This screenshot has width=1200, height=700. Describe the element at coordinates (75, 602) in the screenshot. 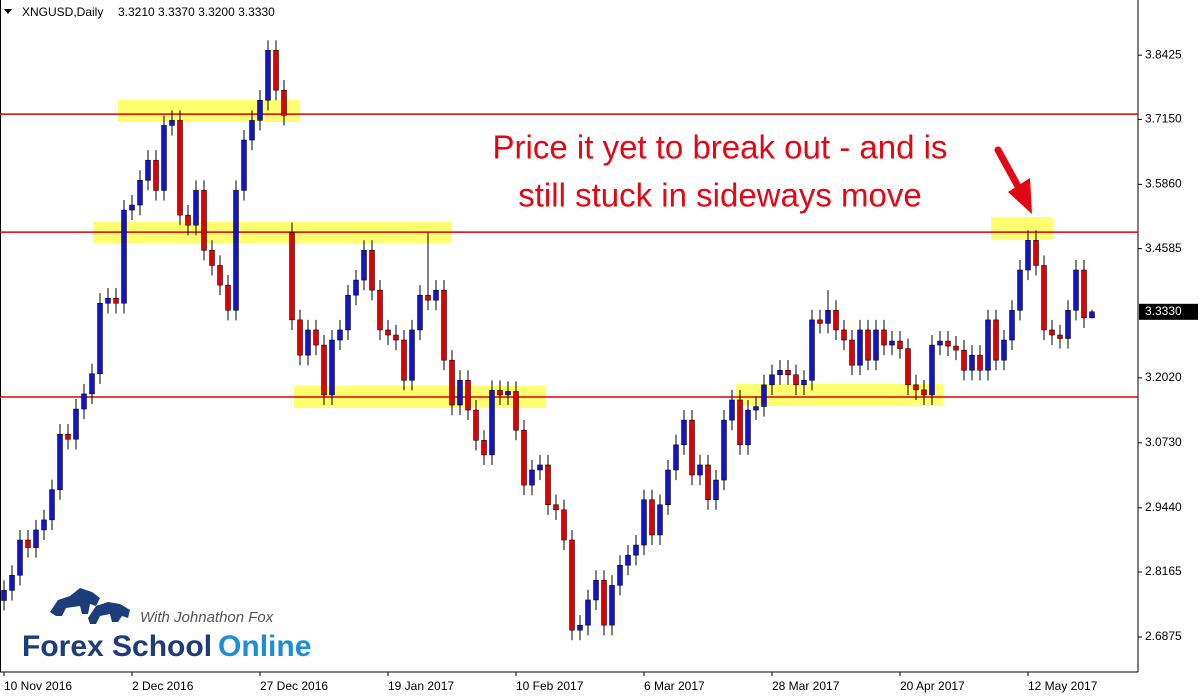

I see `bull-icon` at that location.